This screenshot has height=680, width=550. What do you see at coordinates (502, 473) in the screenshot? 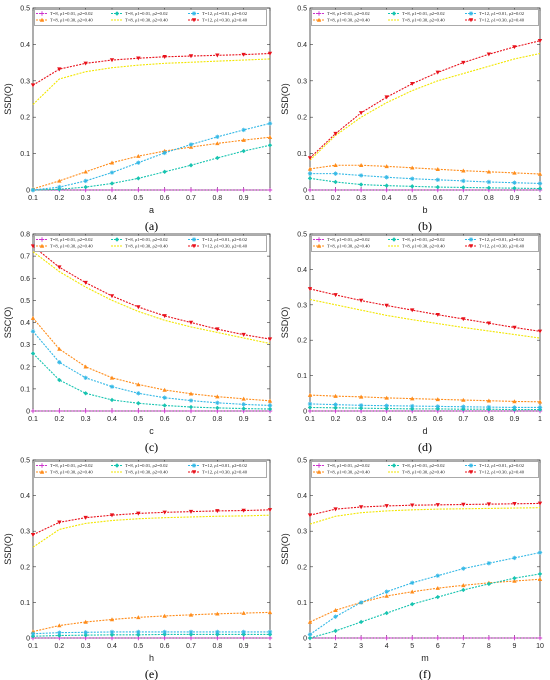
I see `legend-label: T=12, ρ1=0.30, ρ2=0.40` at bounding box center [502, 473].